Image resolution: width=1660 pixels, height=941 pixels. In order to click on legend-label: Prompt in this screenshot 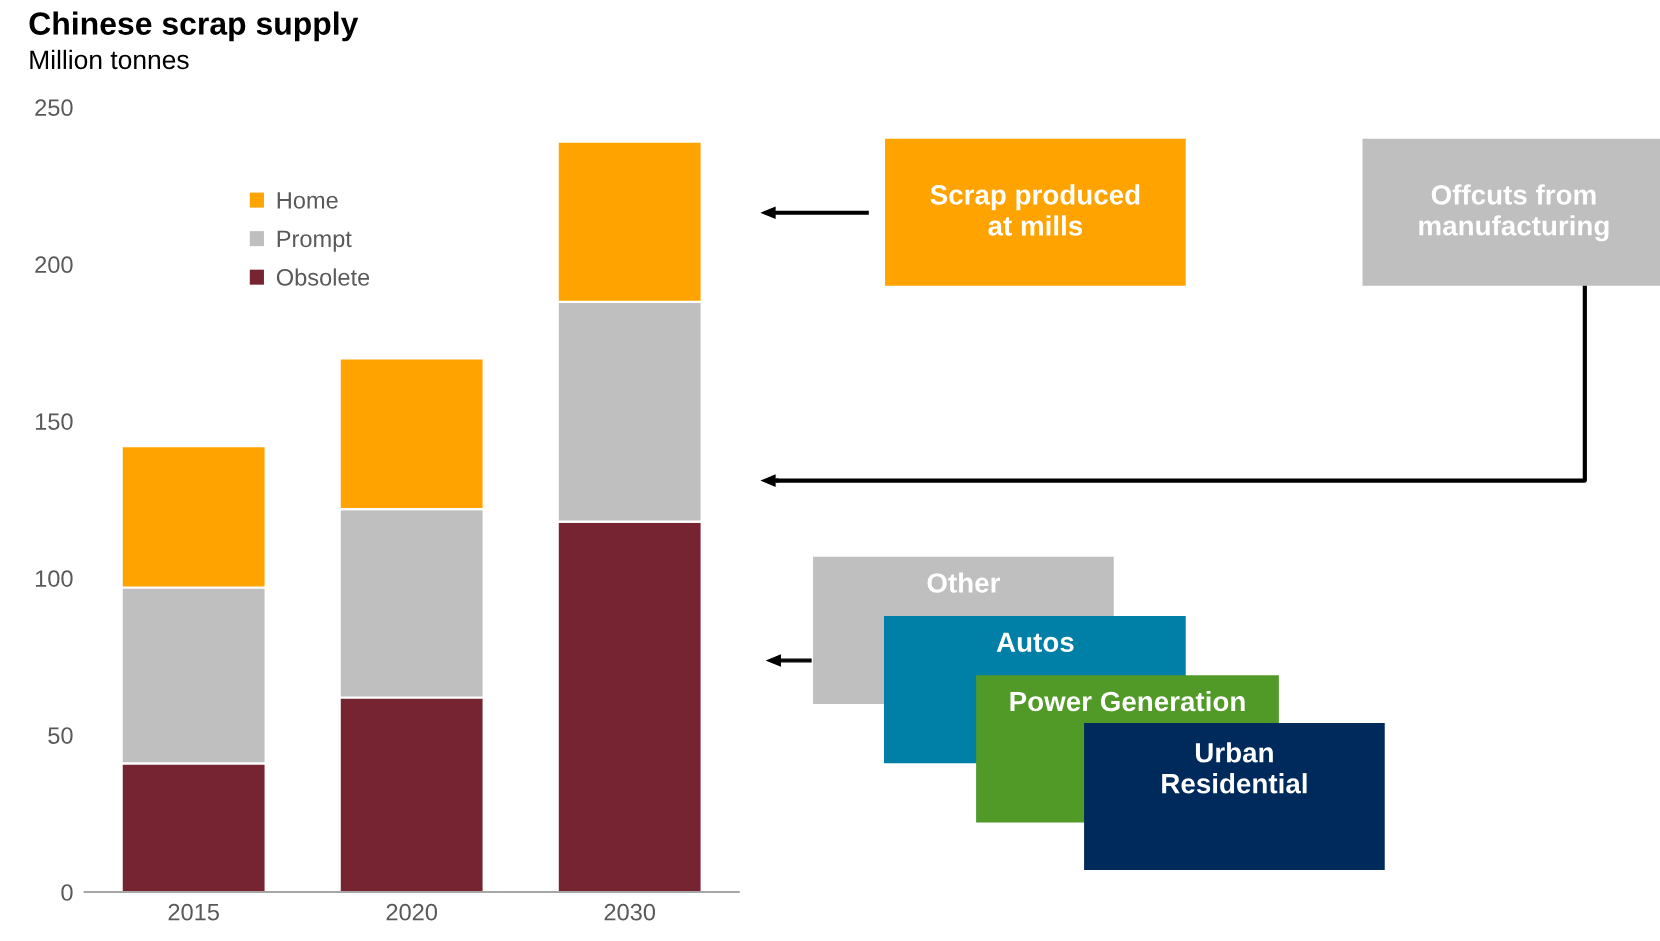, I will do `click(314, 241)`.